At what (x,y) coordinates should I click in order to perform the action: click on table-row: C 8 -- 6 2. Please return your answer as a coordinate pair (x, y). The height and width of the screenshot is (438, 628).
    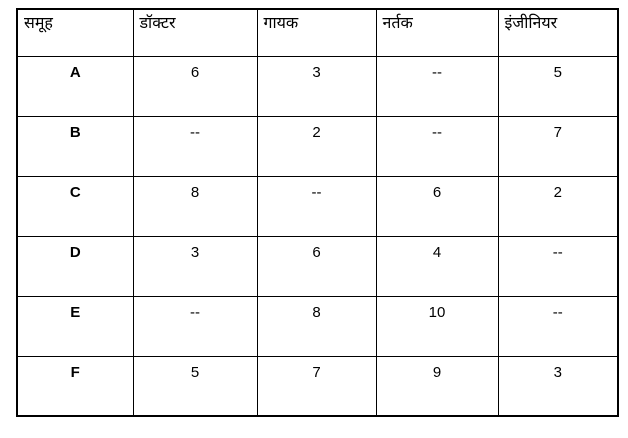
    Looking at the image, I should click on (317, 206).